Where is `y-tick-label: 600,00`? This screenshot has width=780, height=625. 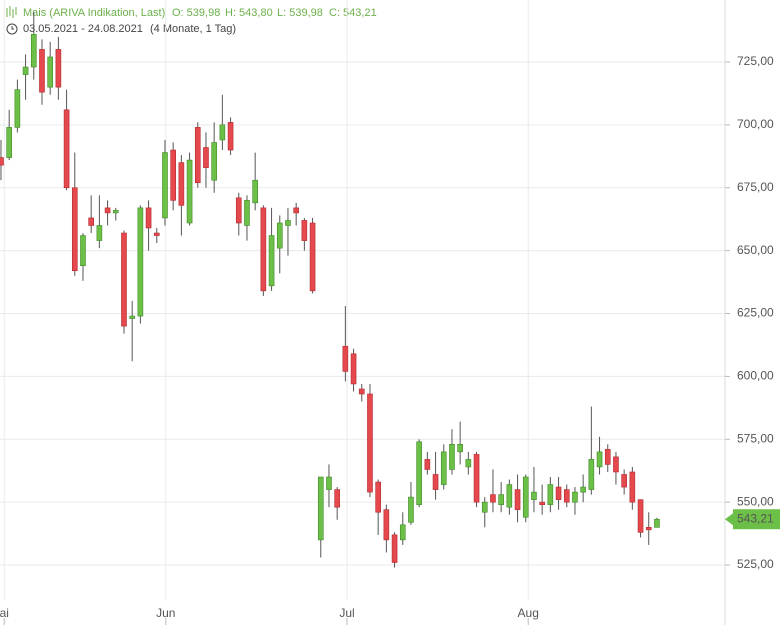 y-tick-label: 600,00 is located at coordinates (755, 376).